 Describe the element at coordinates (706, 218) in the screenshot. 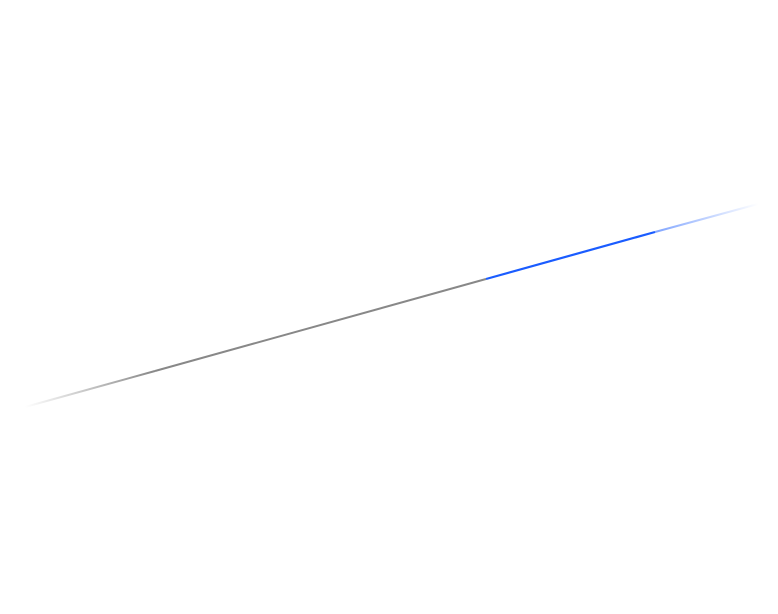

I see `line-fade-right` at that location.